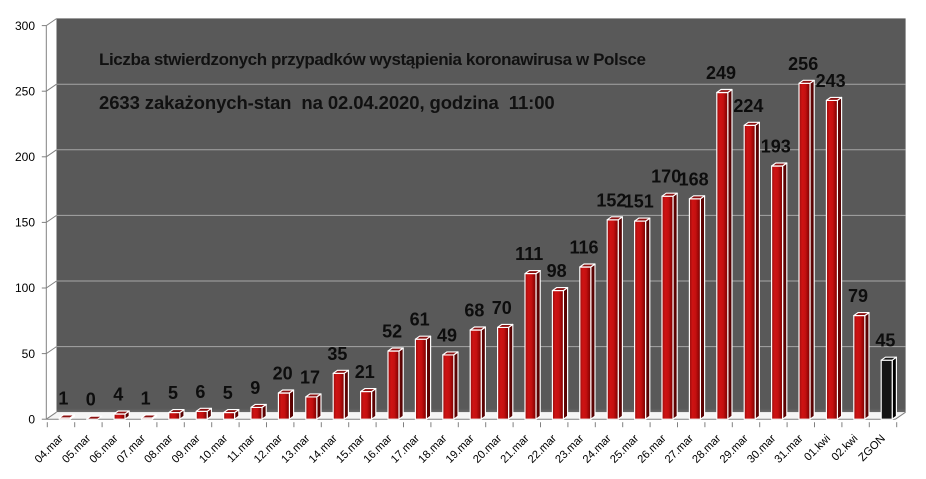 The height and width of the screenshot is (479, 926). What do you see at coordinates (803, 64) in the screenshot?
I see `svg-text: 256` at bounding box center [803, 64].